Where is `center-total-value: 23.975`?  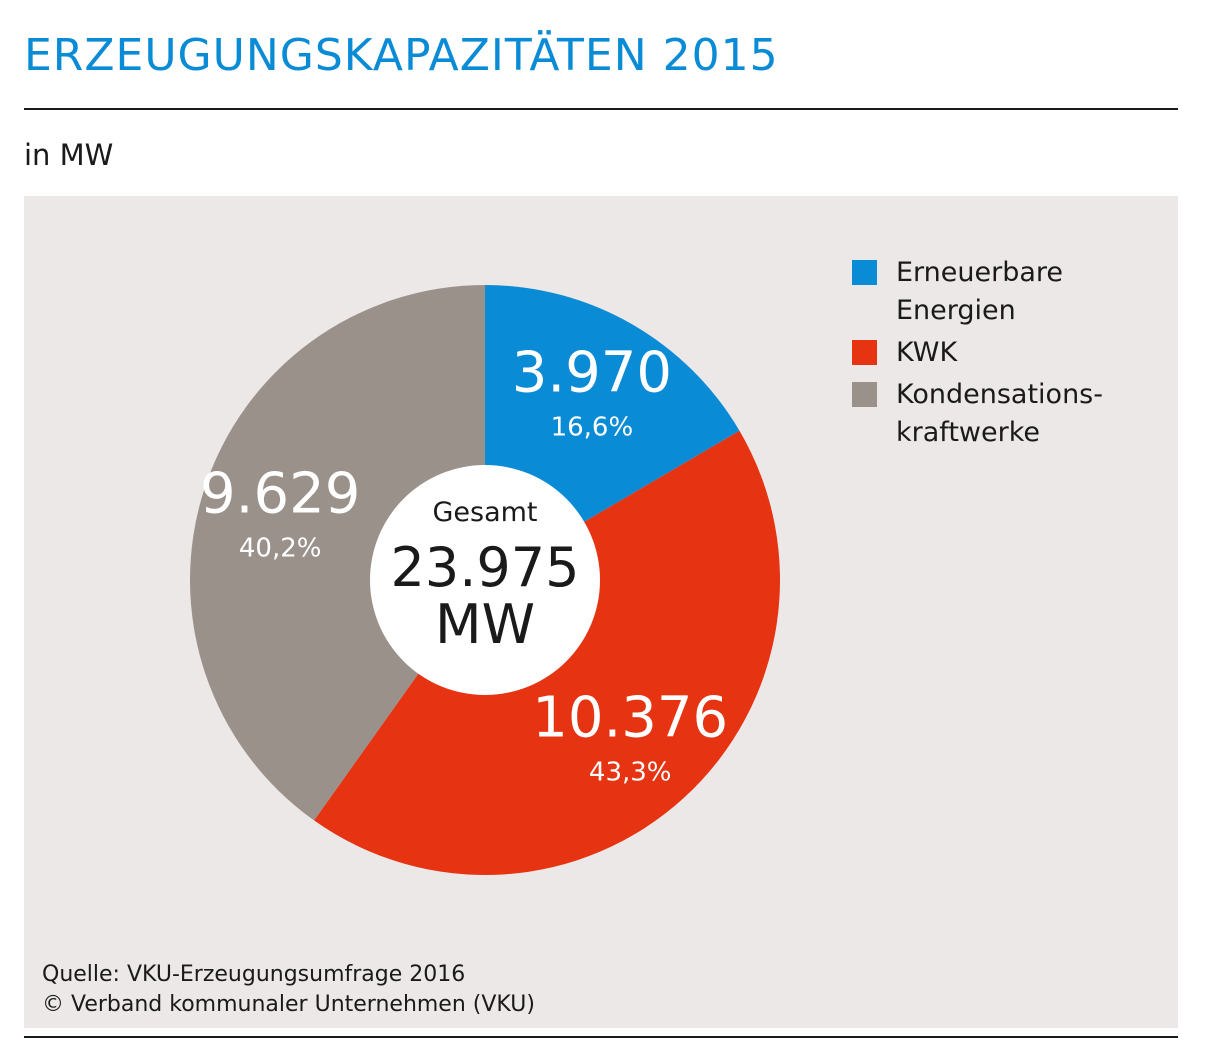 center-total-value: 23.975 is located at coordinates (485, 567).